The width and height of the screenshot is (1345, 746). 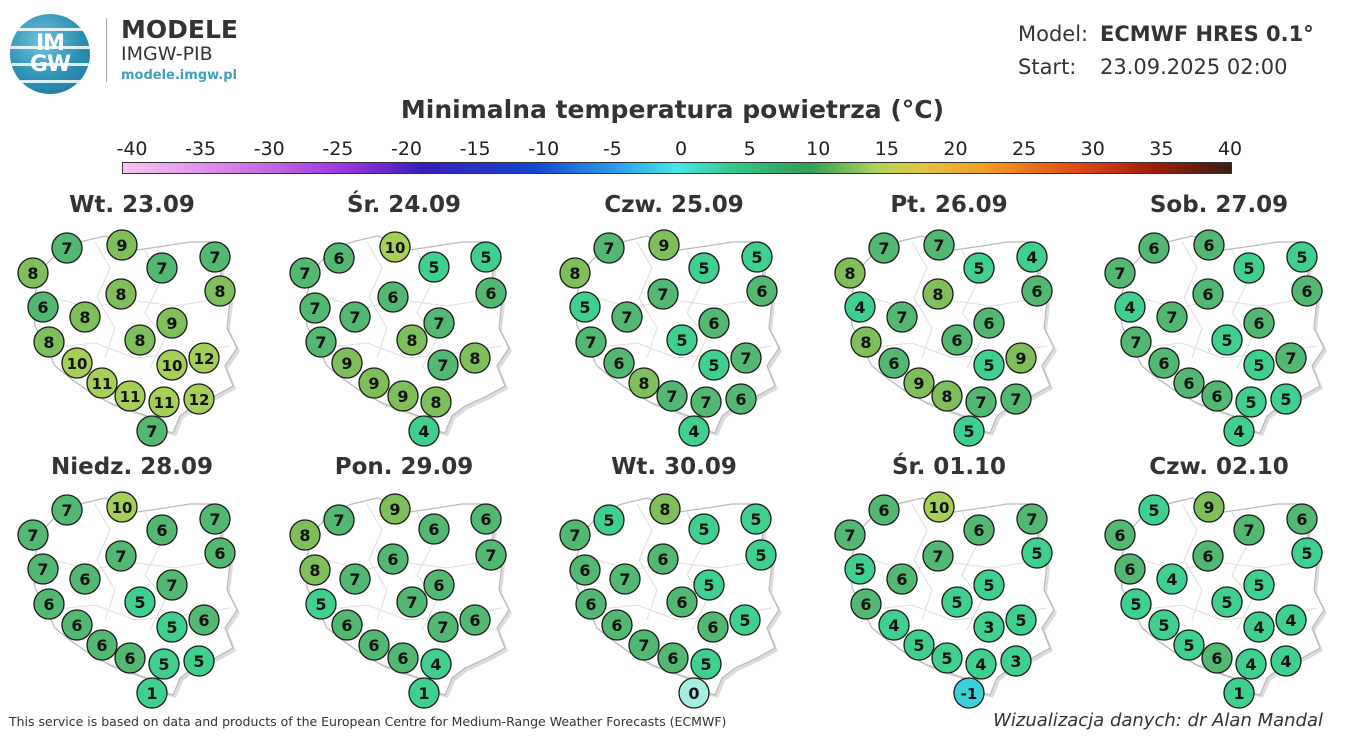 I want to click on day-title: Śr. 01.10, so click(x=949, y=467).